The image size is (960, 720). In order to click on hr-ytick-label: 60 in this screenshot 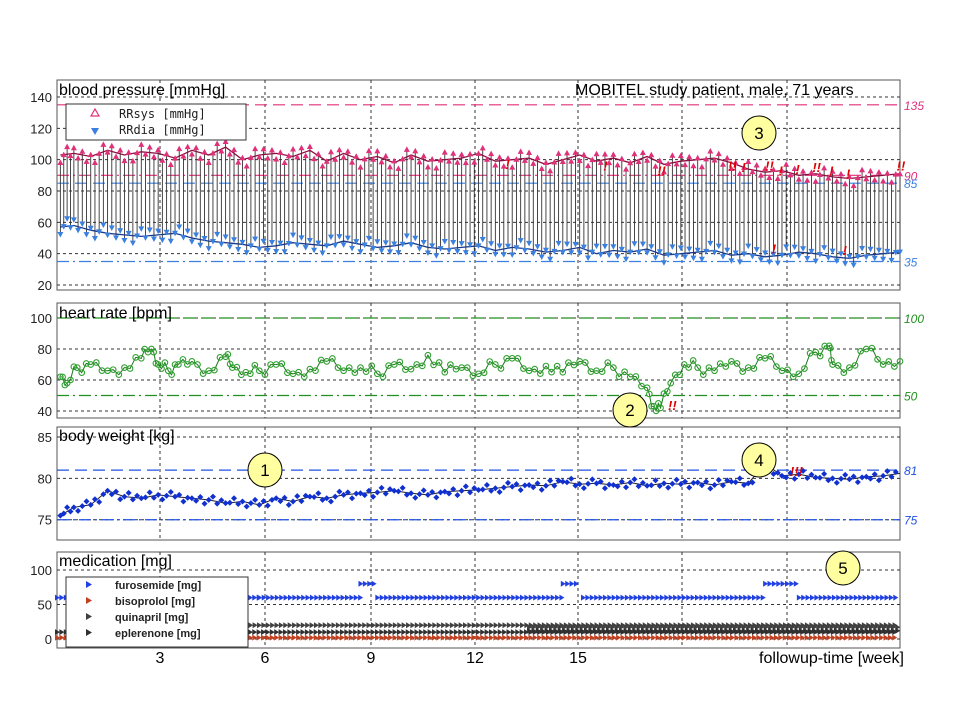, I will do `click(45, 380)`.